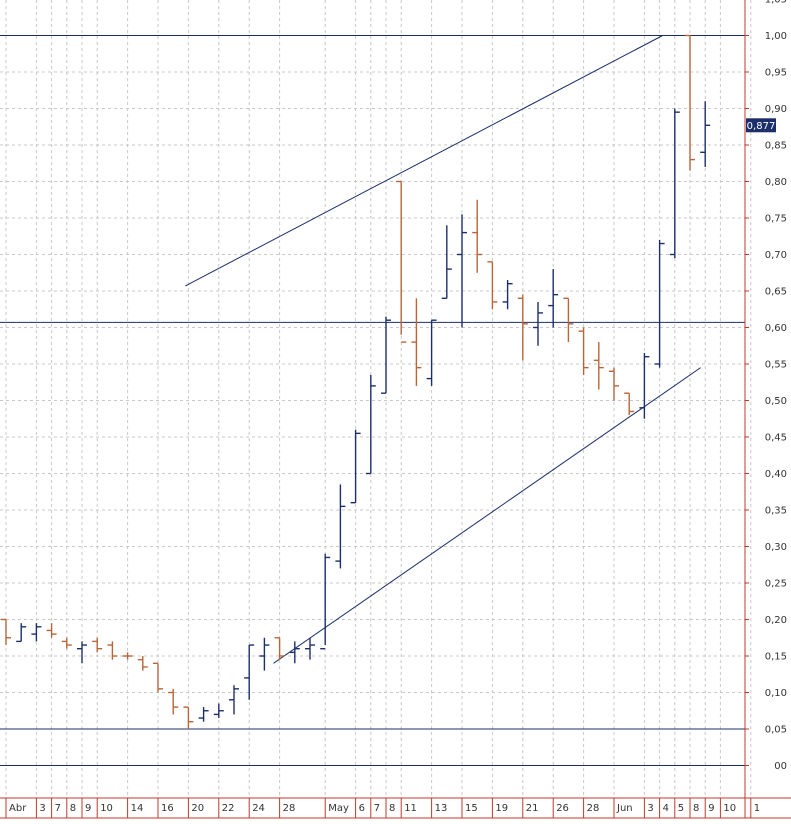 The width and height of the screenshot is (791, 824). I want to click on y-tick-label: 0,85, so click(776, 146).